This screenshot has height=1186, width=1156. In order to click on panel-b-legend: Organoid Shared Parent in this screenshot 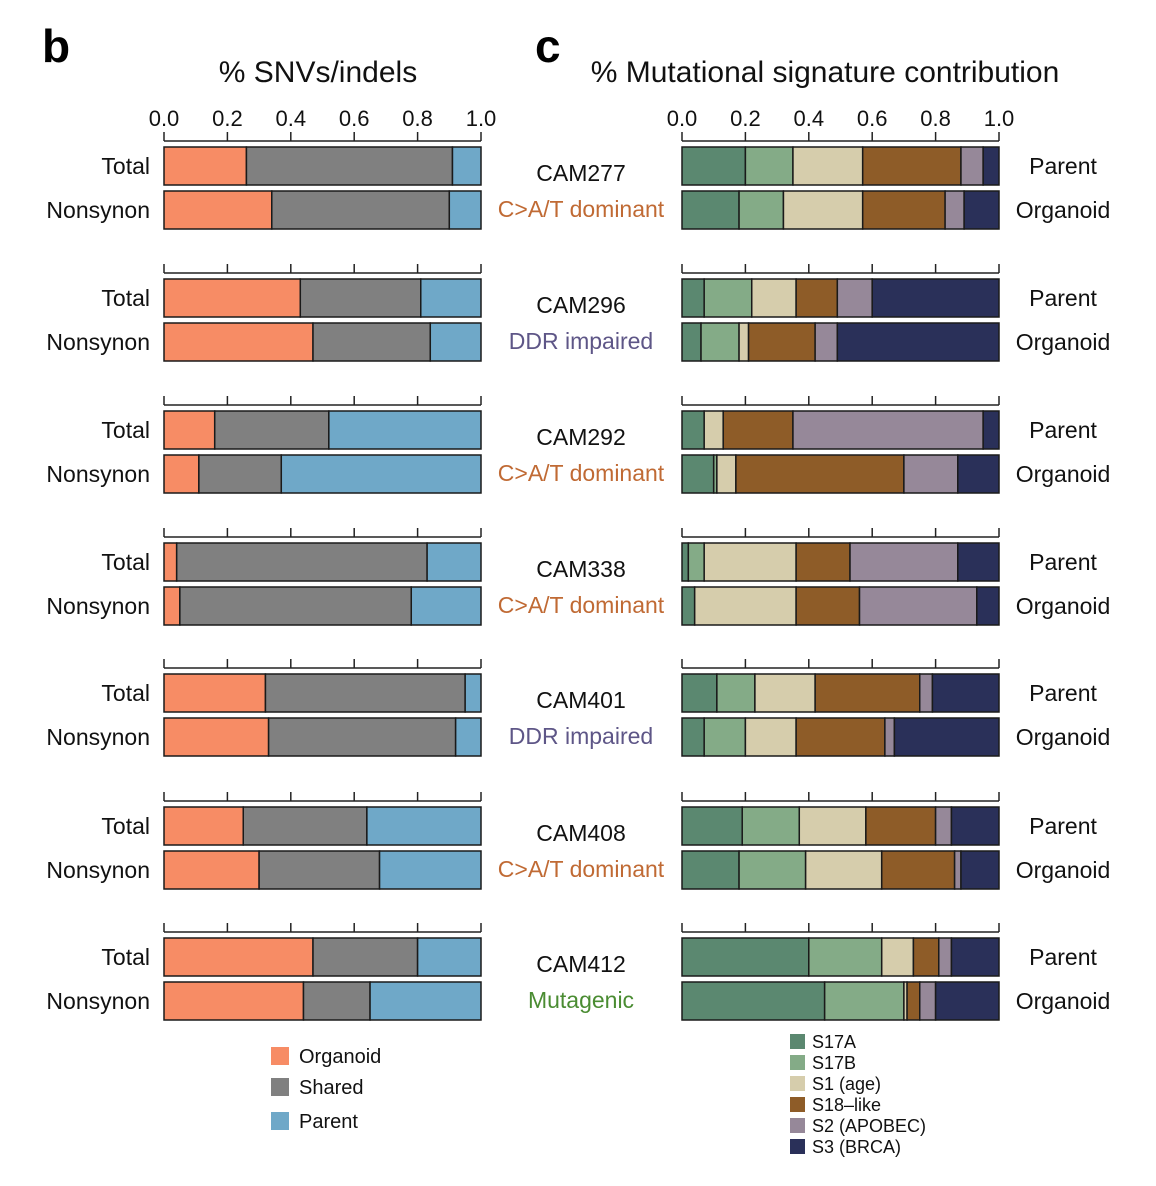, I will do `click(326, 1089)`.